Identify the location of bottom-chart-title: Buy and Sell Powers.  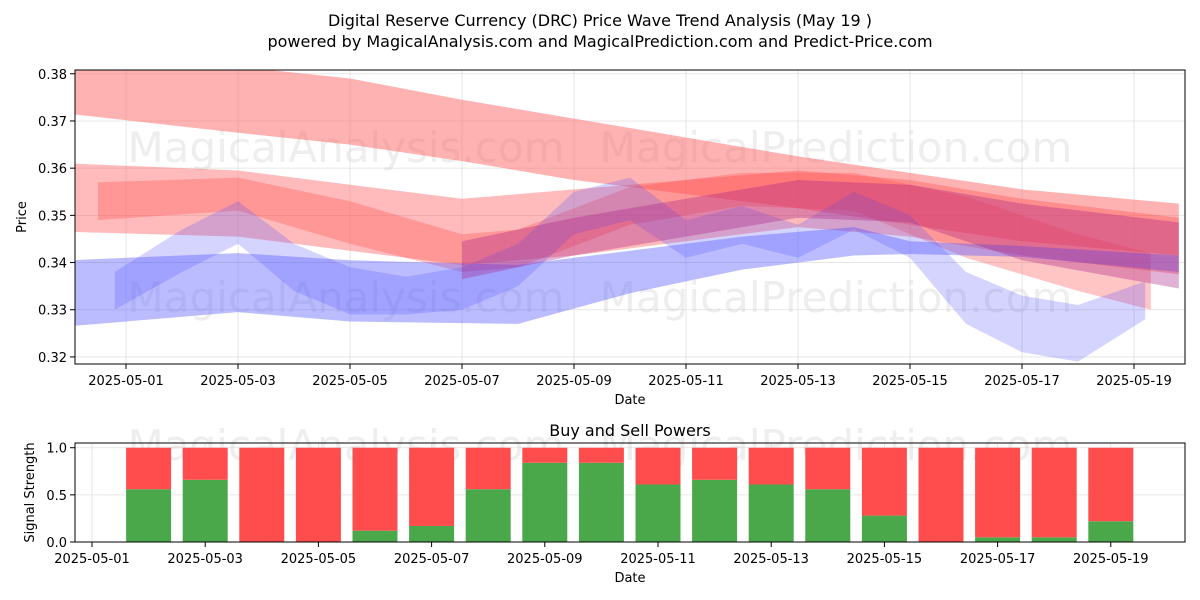
(630, 430).